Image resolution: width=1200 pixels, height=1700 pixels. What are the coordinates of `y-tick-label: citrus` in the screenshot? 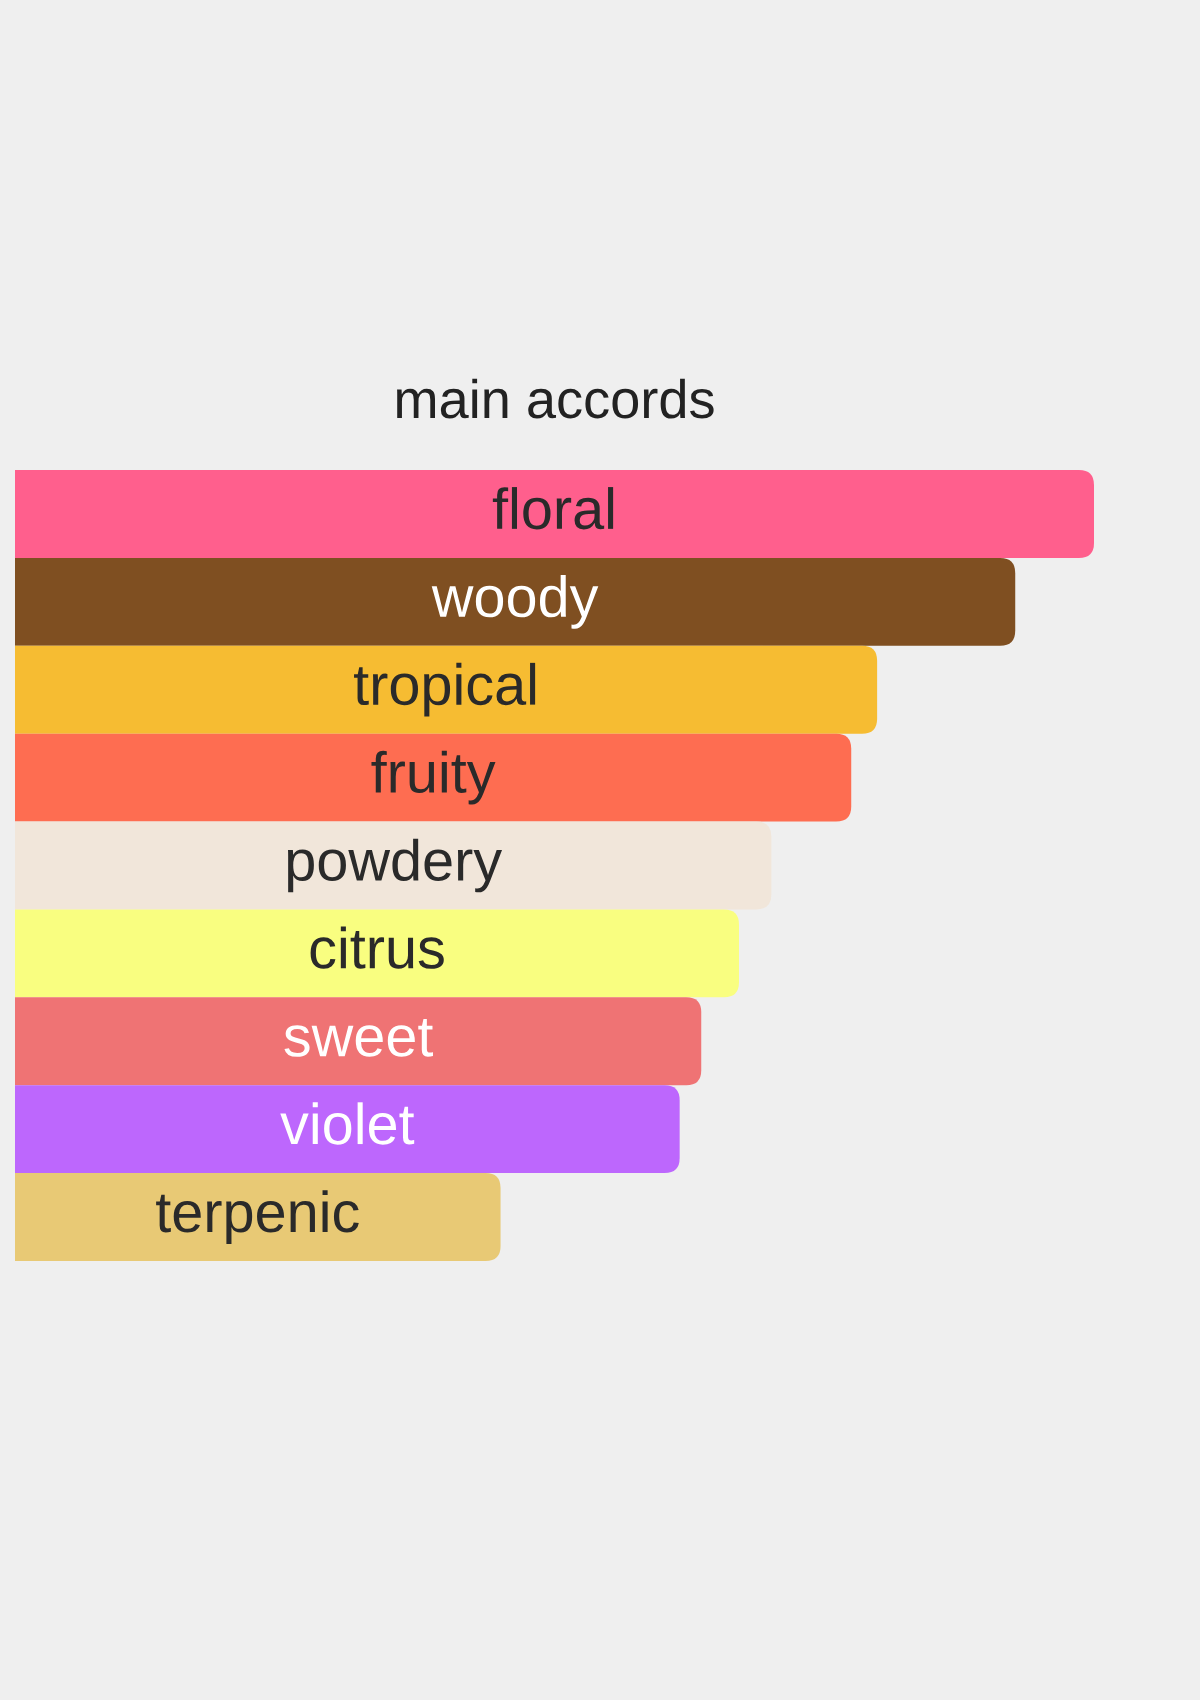 It's located at (377, 947).